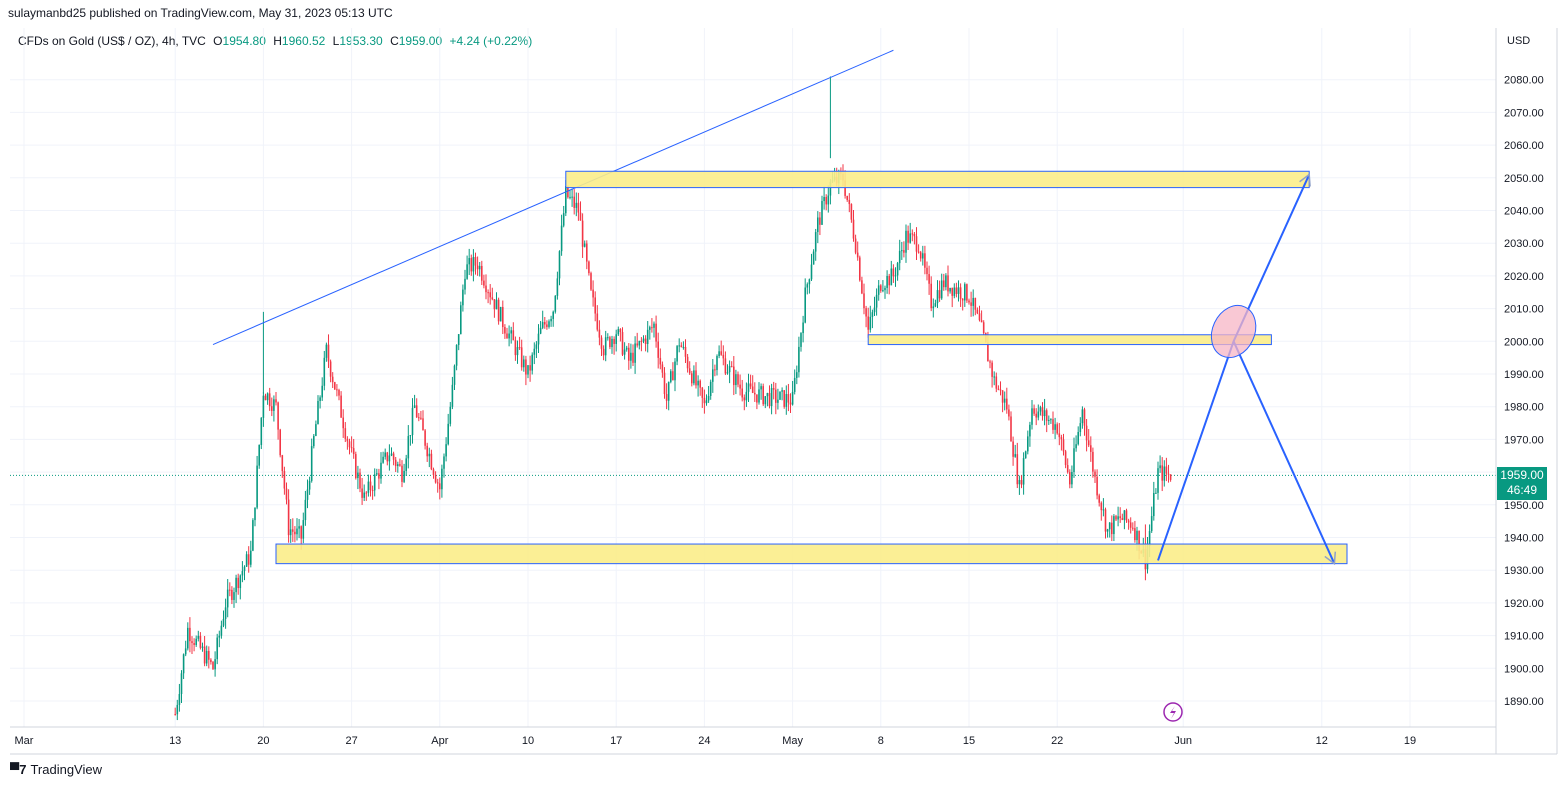  What do you see at coordinates (18, 769) in the screenshot?
I see `tradingview-logo-icon: ▀7` at bounding box center [18, 769].